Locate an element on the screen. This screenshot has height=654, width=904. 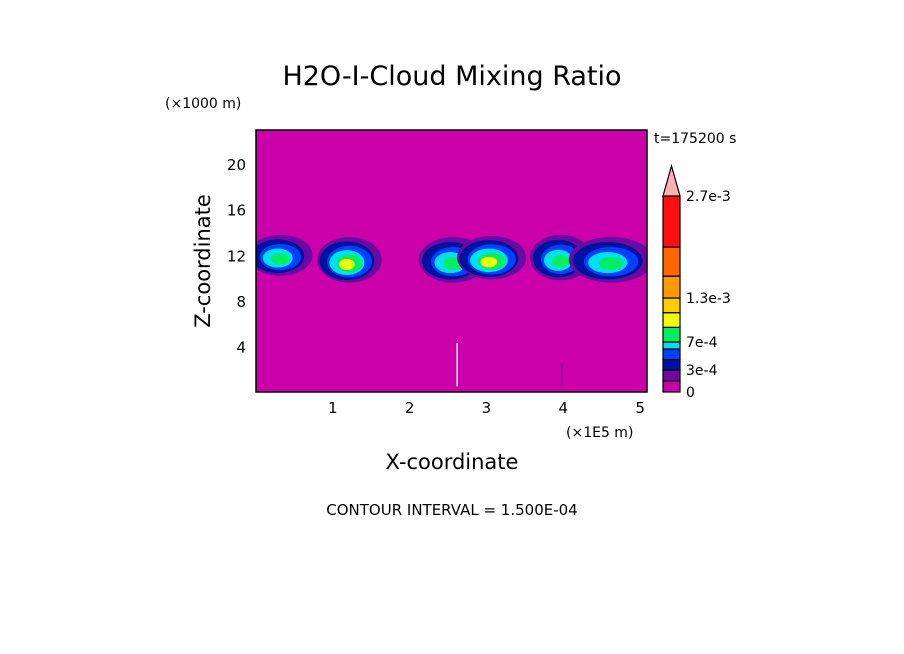
x-ticks: 1 2 3 4 5 is located at coordinates (486, 408).